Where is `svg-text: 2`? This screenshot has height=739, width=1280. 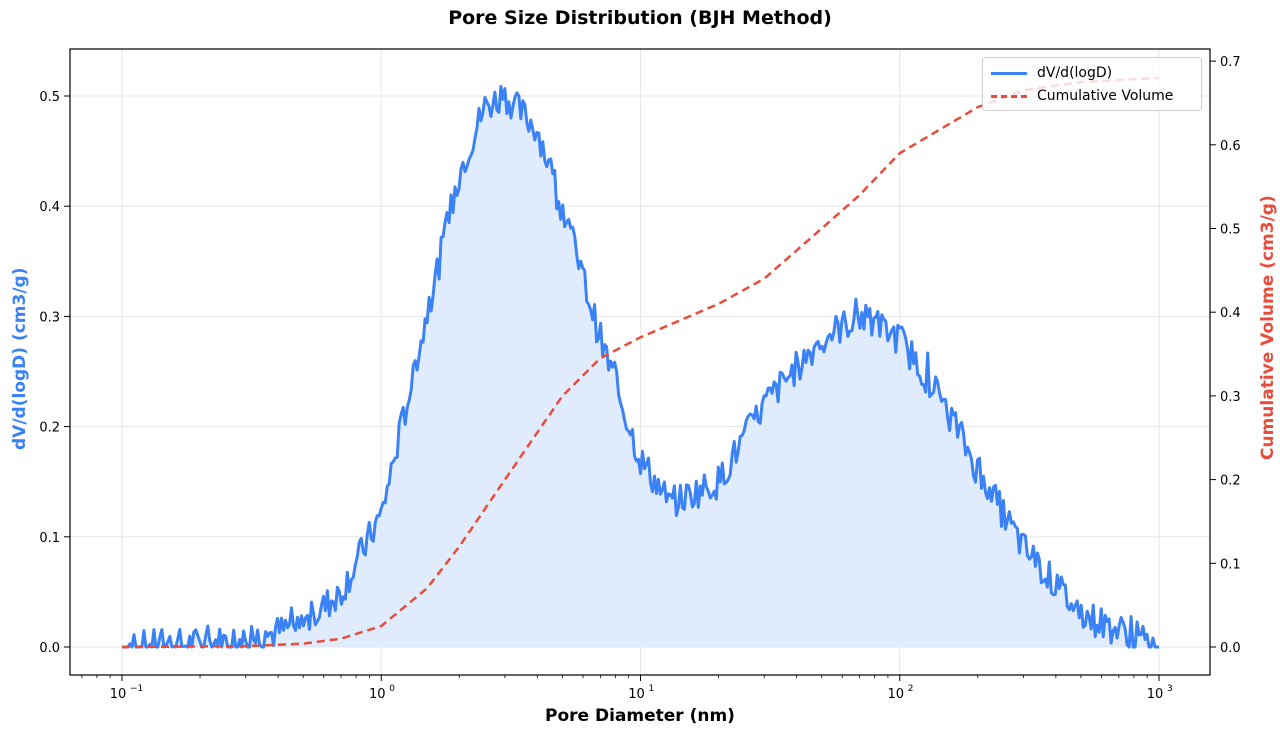
svg-text: 2 is located at coordinates (911, 689).